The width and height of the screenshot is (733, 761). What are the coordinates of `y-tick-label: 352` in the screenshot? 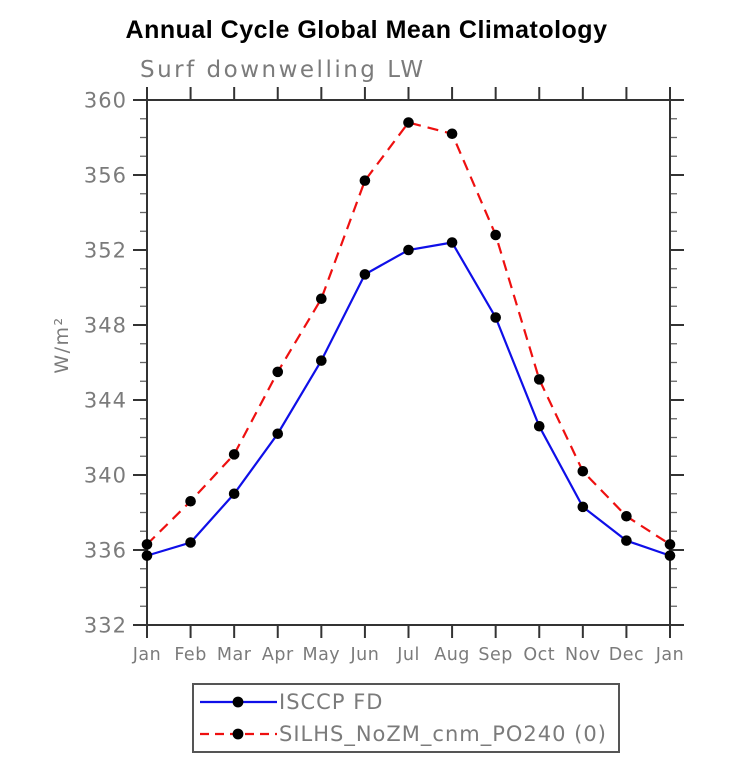 It's located at (105, 251).